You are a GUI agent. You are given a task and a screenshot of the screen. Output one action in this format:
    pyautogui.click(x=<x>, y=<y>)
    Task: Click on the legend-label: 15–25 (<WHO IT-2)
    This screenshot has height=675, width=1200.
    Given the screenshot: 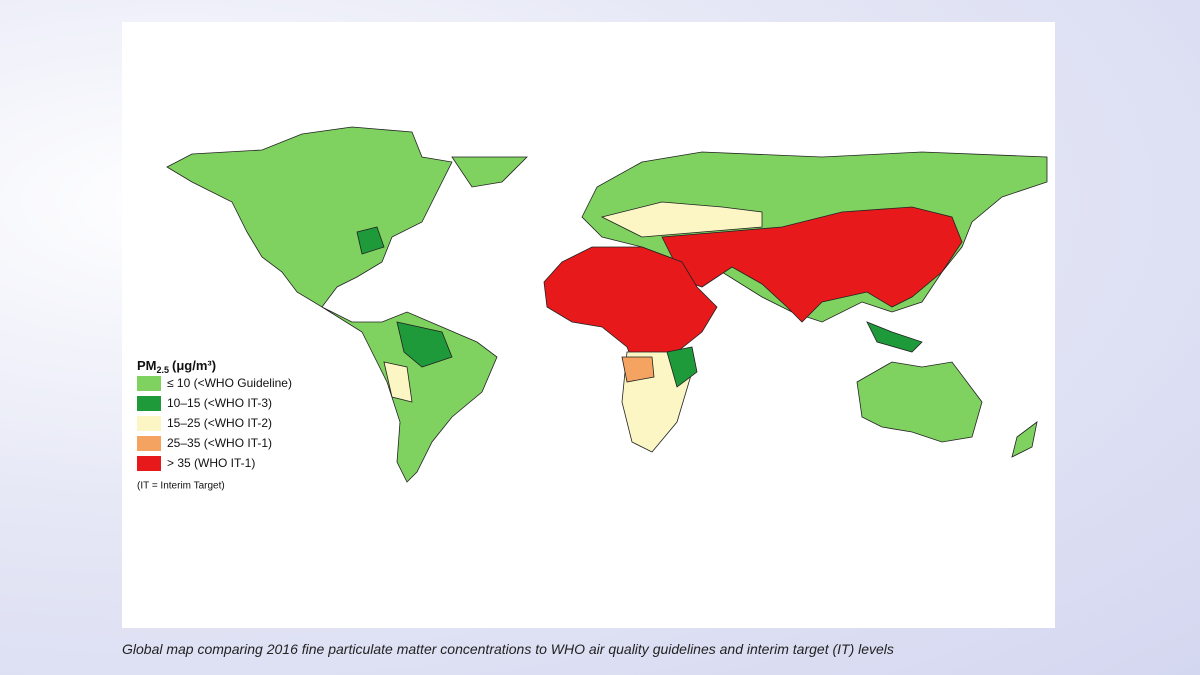 What is the action you would take?
    pyautogui.click(x=219, y=423)
    